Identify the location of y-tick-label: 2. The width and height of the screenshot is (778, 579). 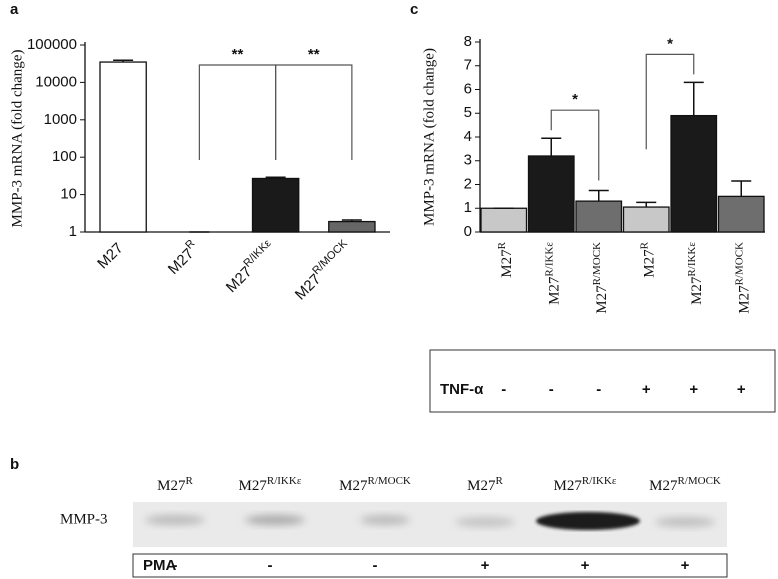
(468, 183).